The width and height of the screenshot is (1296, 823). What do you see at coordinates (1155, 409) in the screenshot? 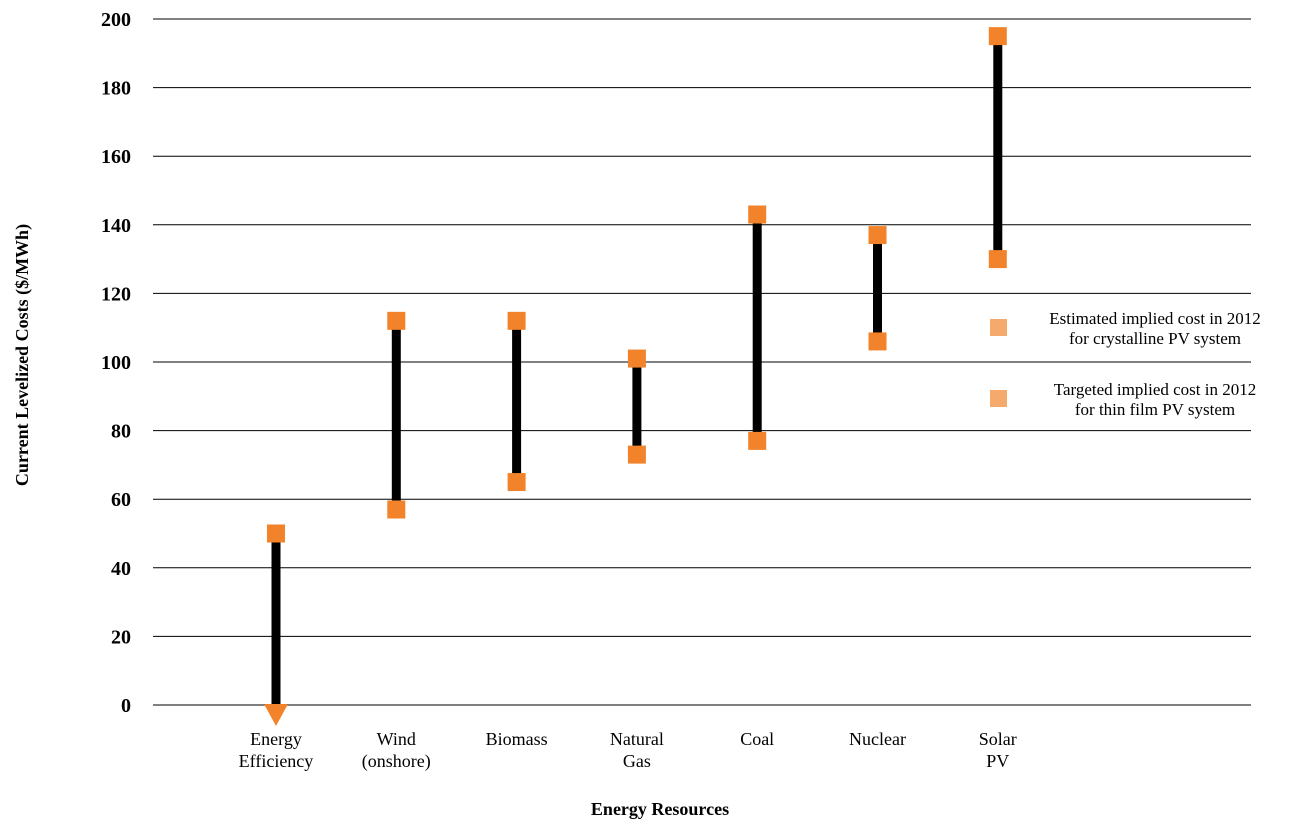
I see `legend-entry-line: for thin film PV system` at bounding box center [1155, 409].